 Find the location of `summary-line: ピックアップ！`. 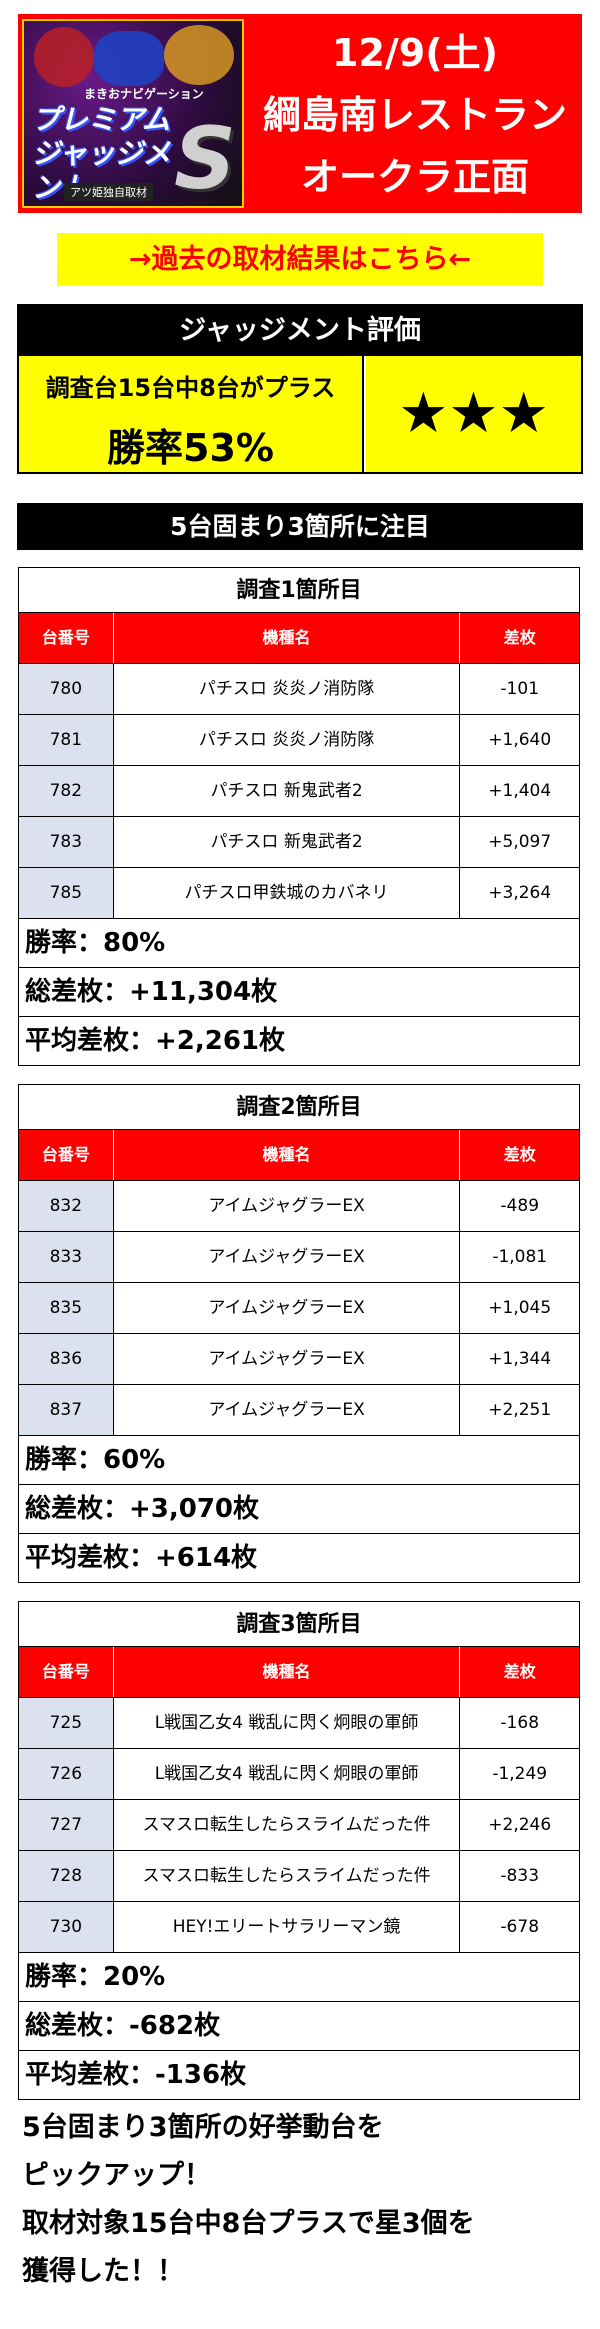

summary-line: ピックアップ！ is located at coordinates (116, 2175).